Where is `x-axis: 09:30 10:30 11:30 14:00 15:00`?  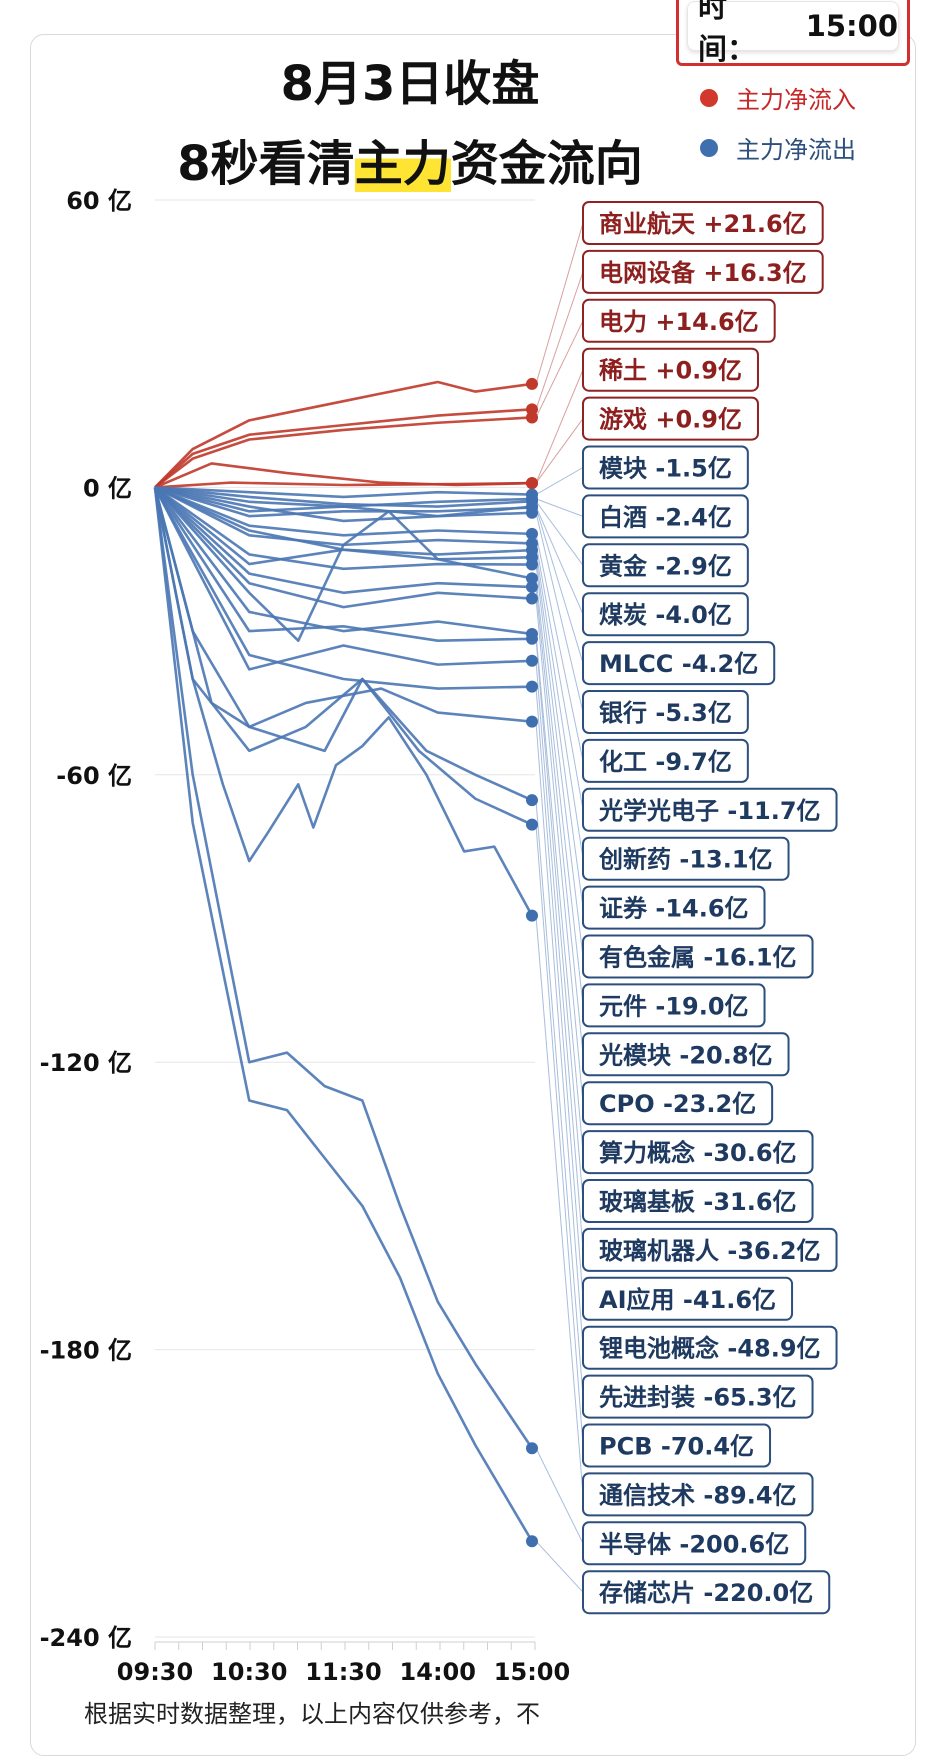 x-axis: 09:30 10:30 11:30 14:00 15:00 is located at coordinates (343, 1663).